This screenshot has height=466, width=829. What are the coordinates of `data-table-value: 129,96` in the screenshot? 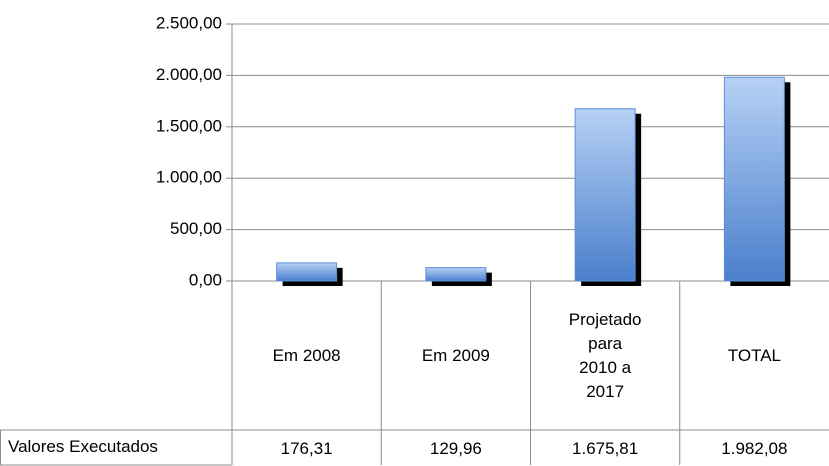 It's located at (456, 448).